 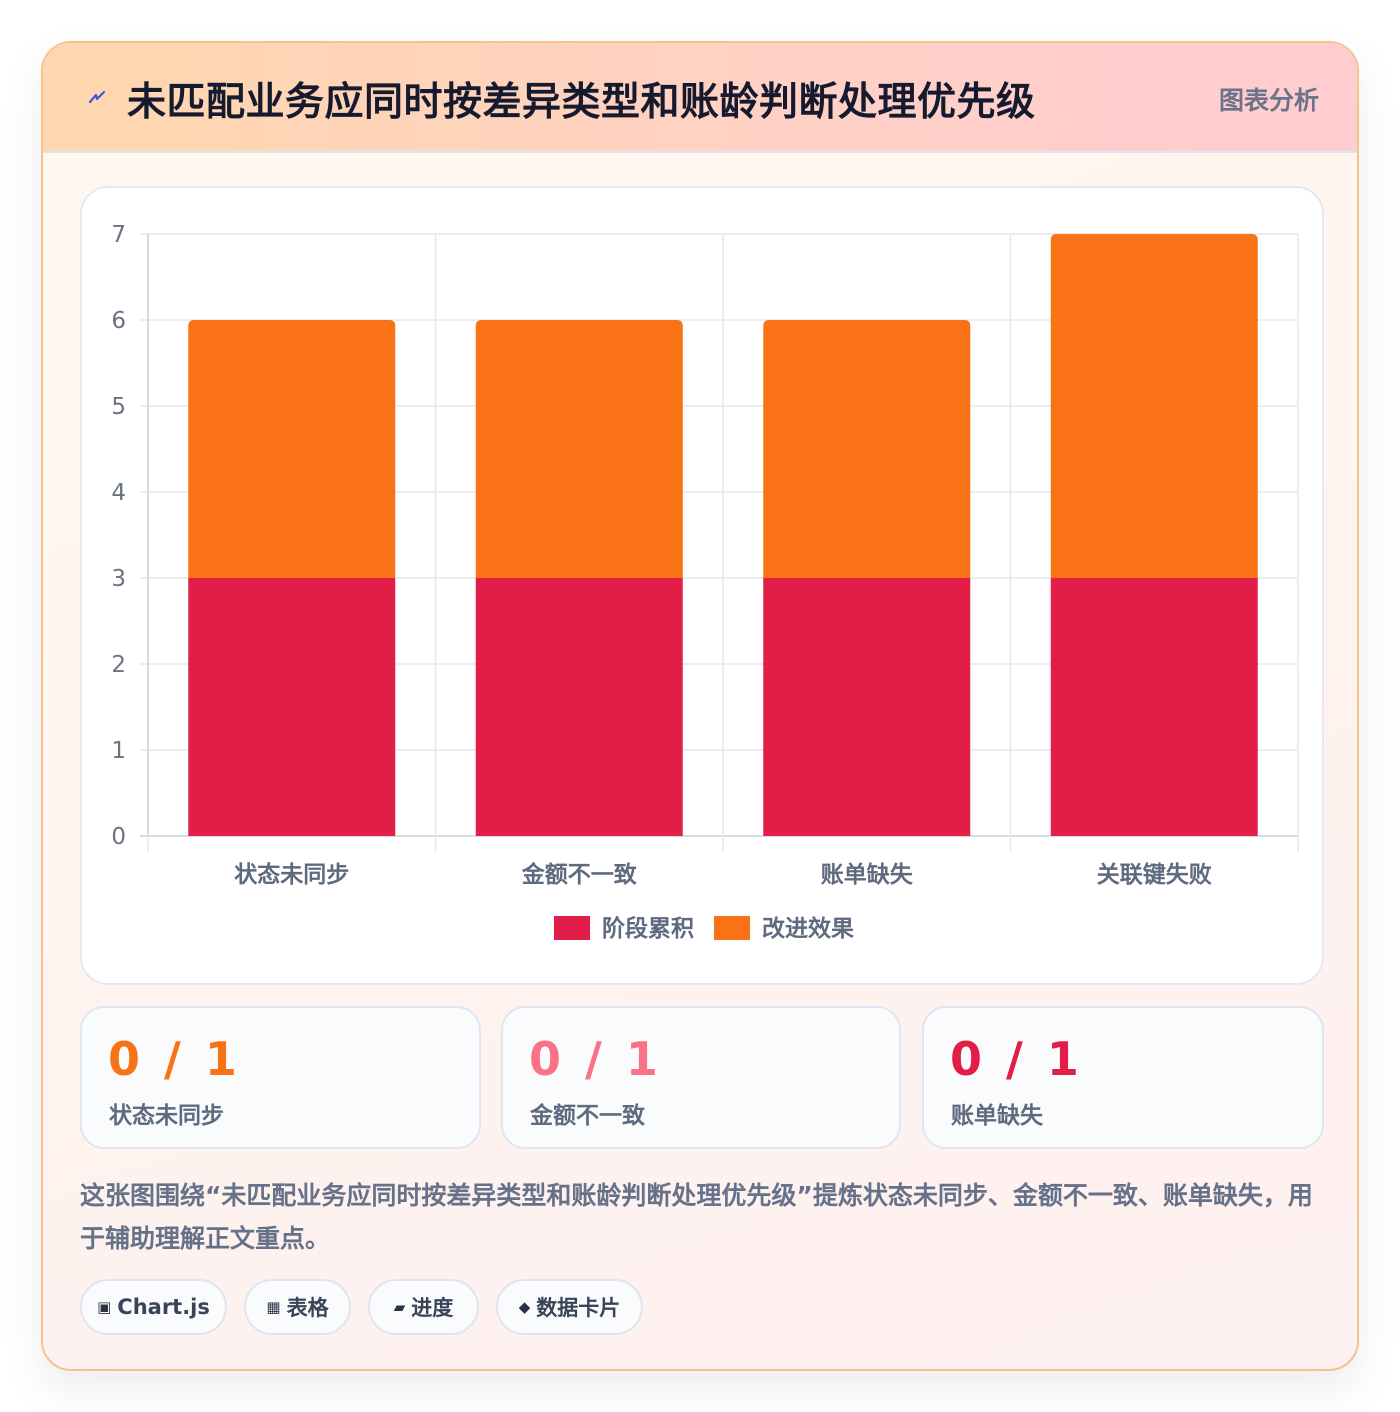 What do you see at coordinates (578, 1308) in the screenshot?
I see `chip-label: 数据卡片` at bounding box center [578, 1308].